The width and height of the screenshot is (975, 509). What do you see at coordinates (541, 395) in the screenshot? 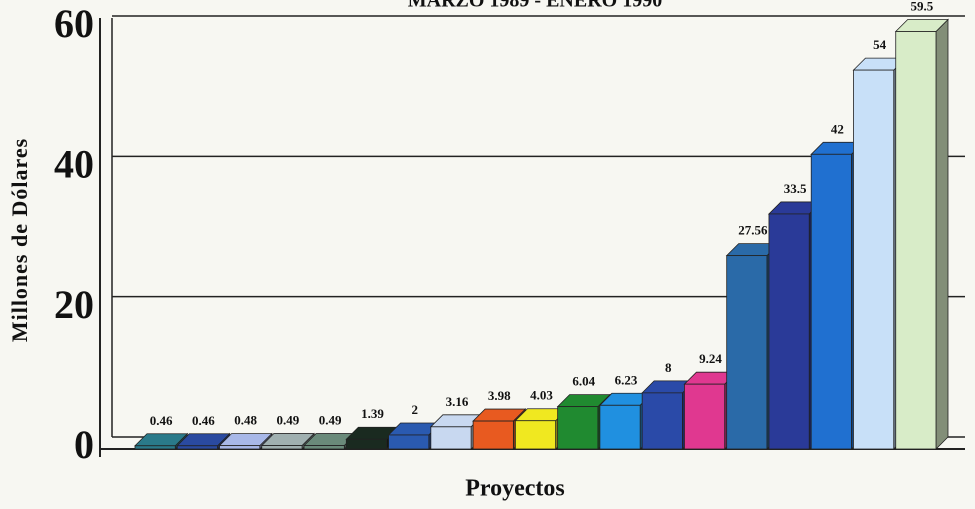
I see `value-label: 4.03` at bounding box center [541, 395].